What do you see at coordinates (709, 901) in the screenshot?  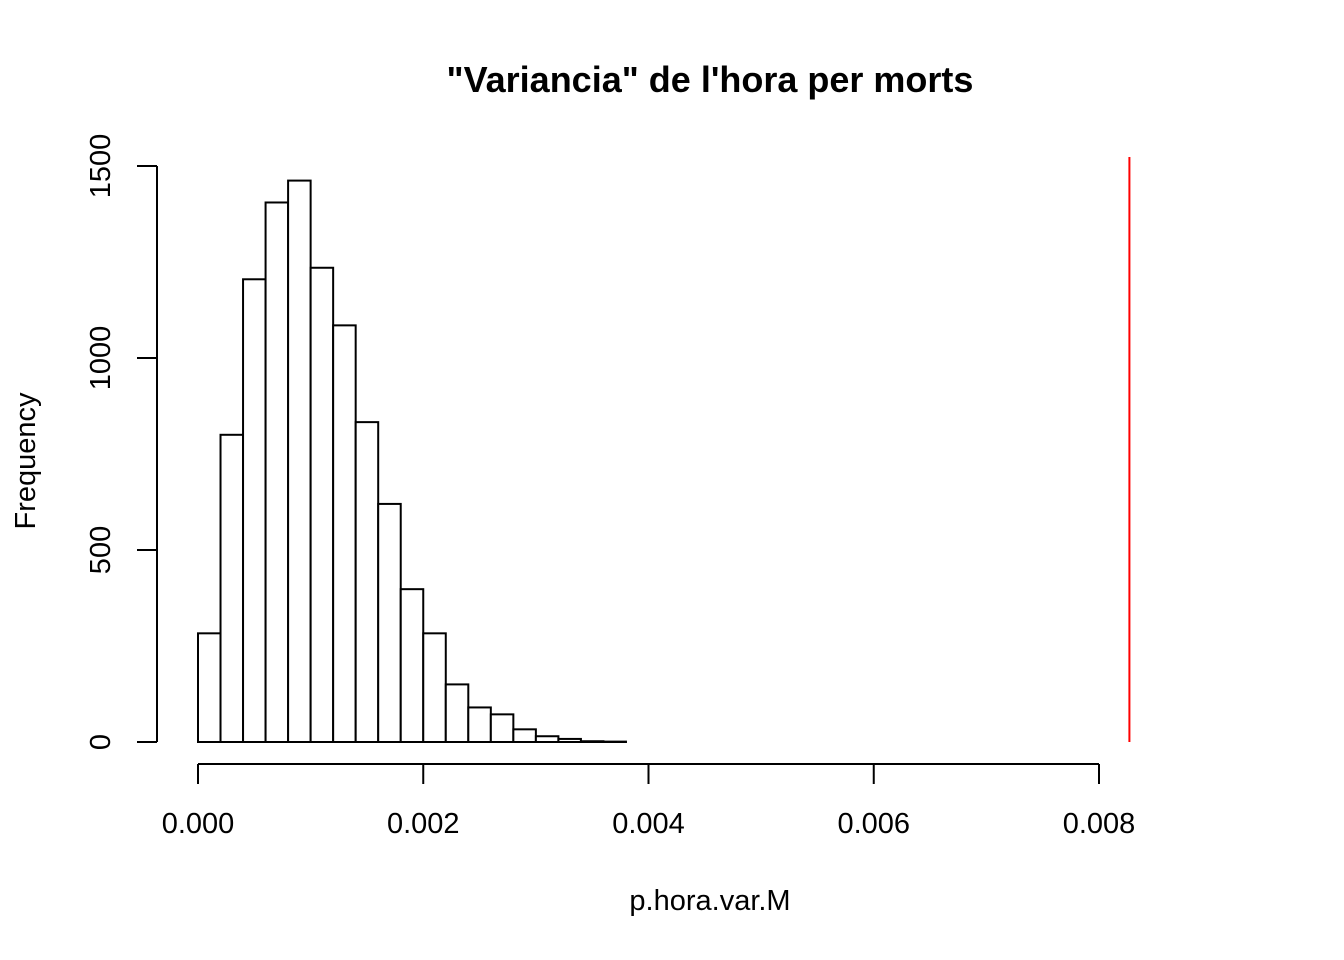 I see `x-axis-label: p.hora.var.M` at bounding box center [709, 901].